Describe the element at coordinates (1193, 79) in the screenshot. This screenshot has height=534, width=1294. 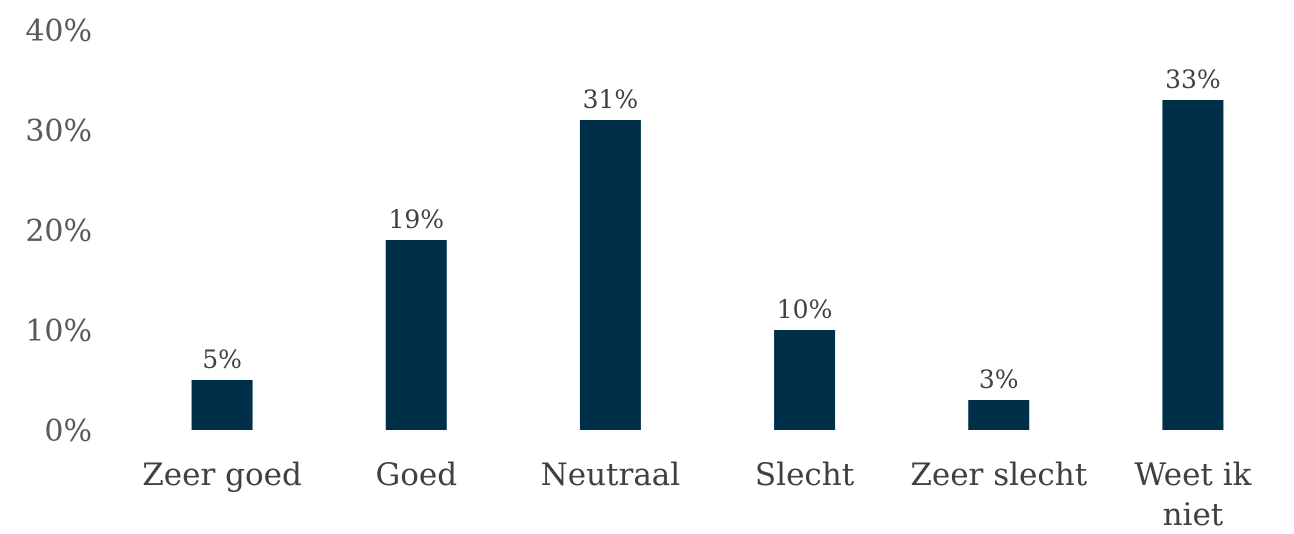
I see `data-label: 33%` at that location.